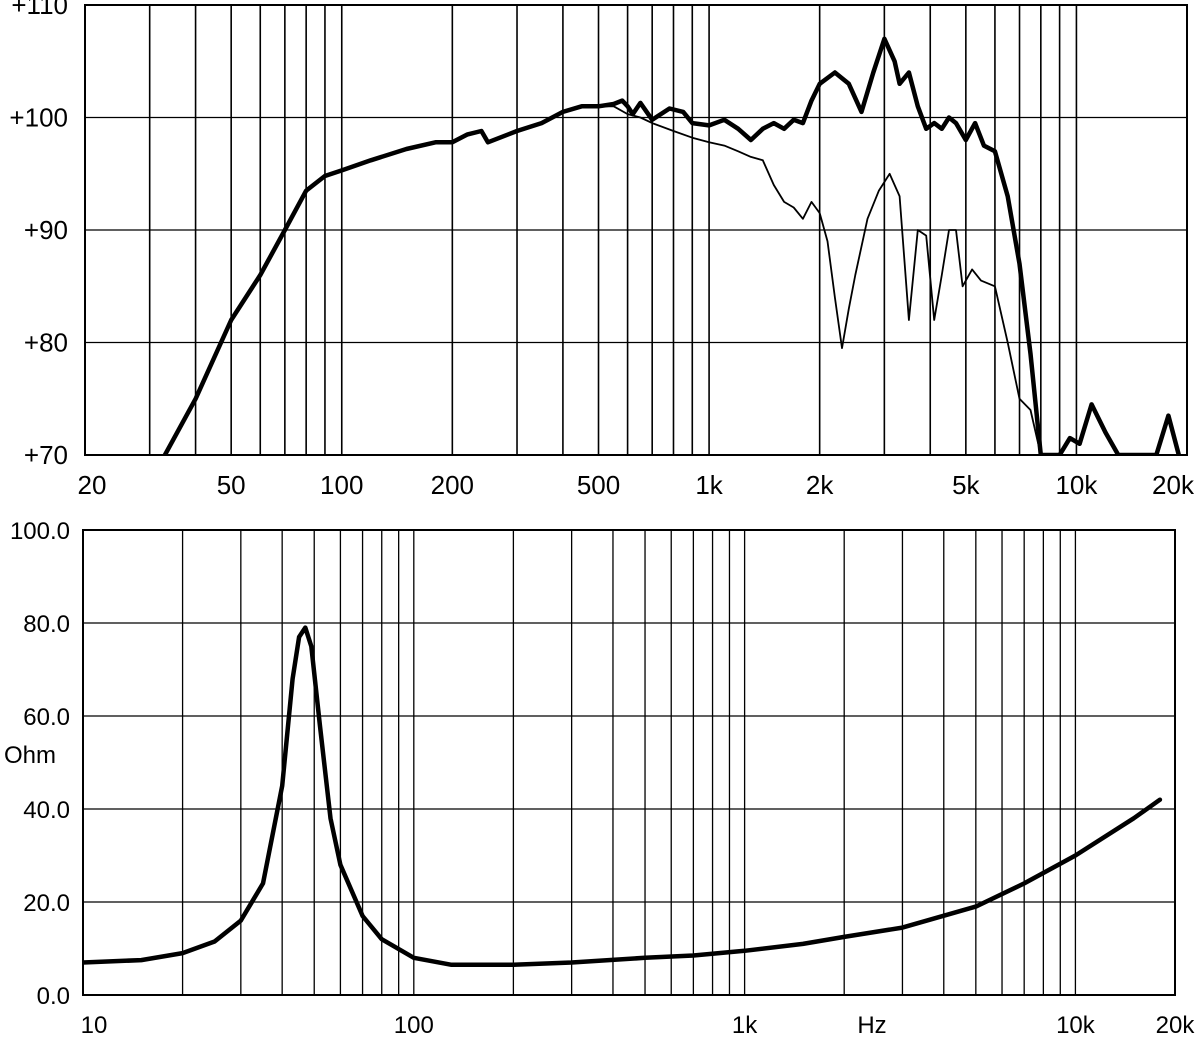 The width and height of the screenshot is (1200, 1038). I want to click on x-tick-label: 200, so click(452, 485).